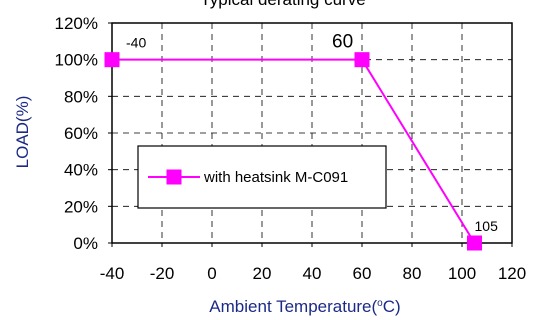  What do you see at coordinates (76, 23) in the screenshot?
I see `y-tick-label: 120%` at bounding box center [76, 23].